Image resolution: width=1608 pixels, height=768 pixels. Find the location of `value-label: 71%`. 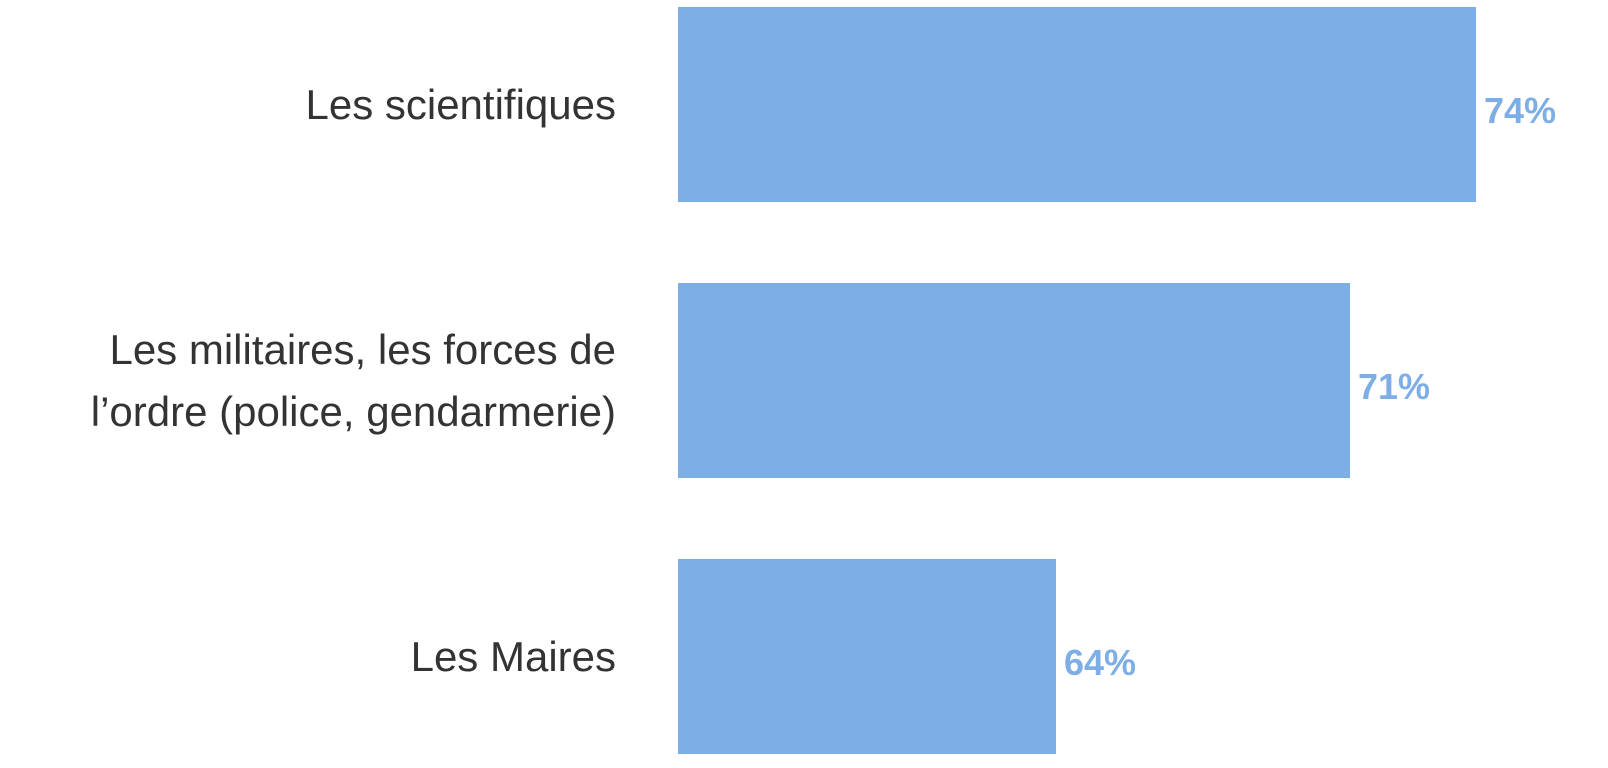

value-label: 71% is located at coordinates (1394, 386).